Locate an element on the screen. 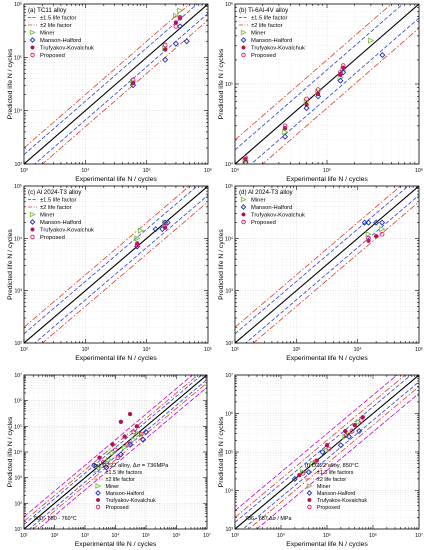  reference-lines is located at coordinates (327, 264).